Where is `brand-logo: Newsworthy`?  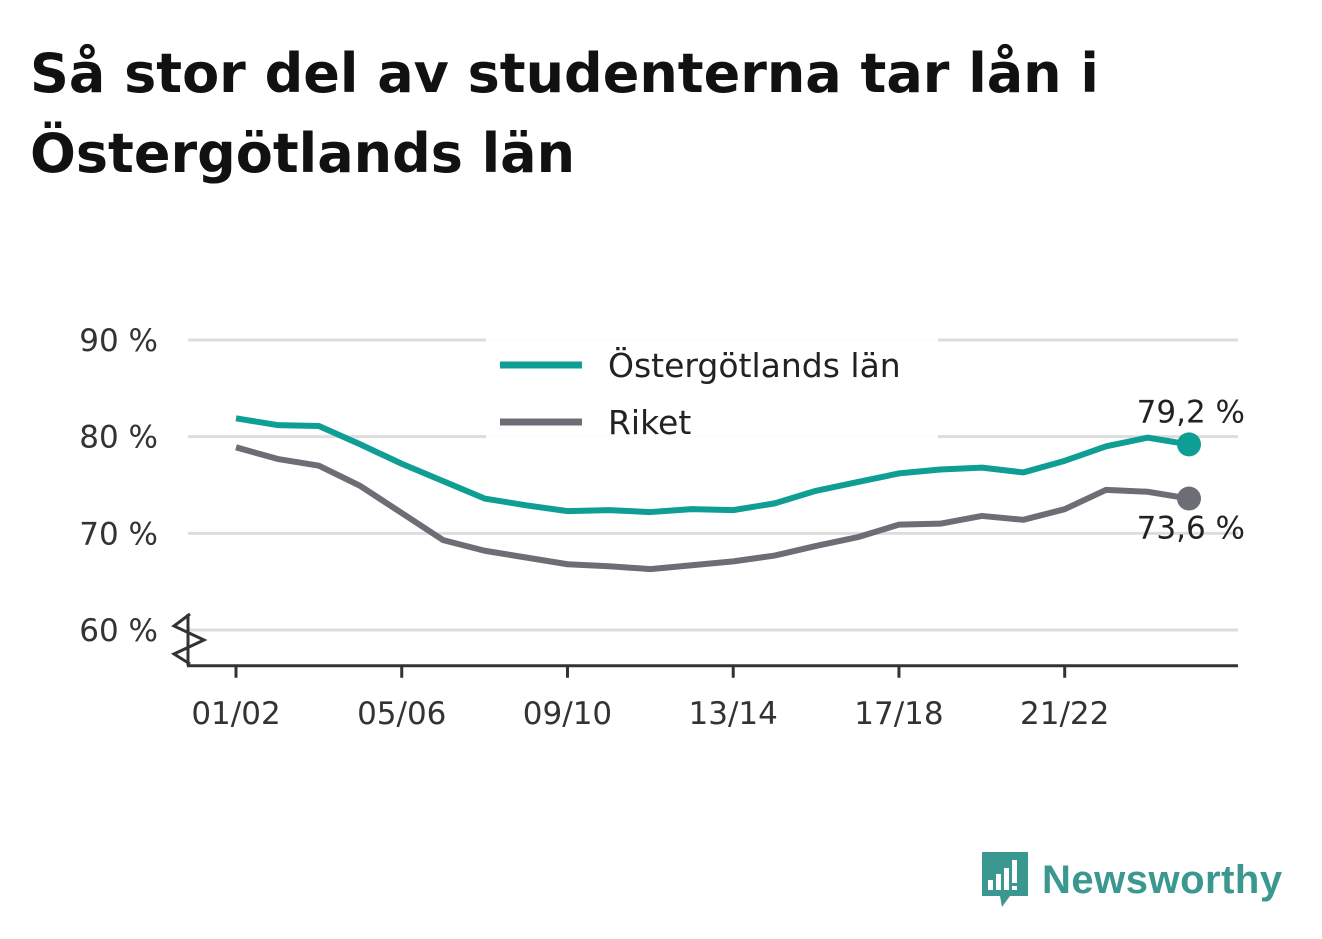 brand-logo: Newsworthy is located at coordinates (1131, 880).